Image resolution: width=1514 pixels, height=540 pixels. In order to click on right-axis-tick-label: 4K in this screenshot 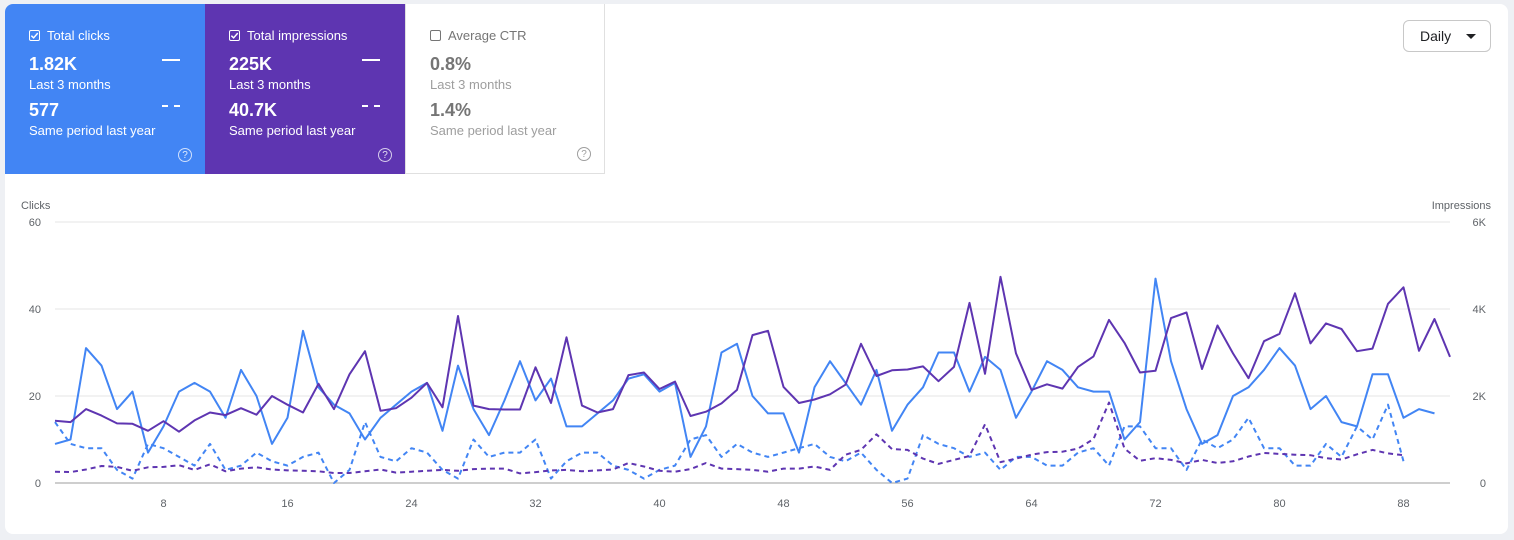, I will do `click(1480, 310)`.